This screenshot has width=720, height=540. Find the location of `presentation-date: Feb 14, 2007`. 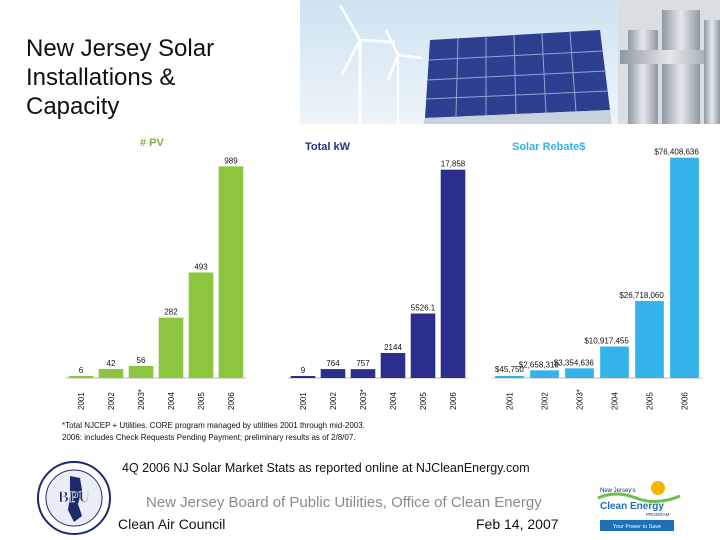

presentation-date: Feb 14, 2007 is located at coordinates (517, 524).